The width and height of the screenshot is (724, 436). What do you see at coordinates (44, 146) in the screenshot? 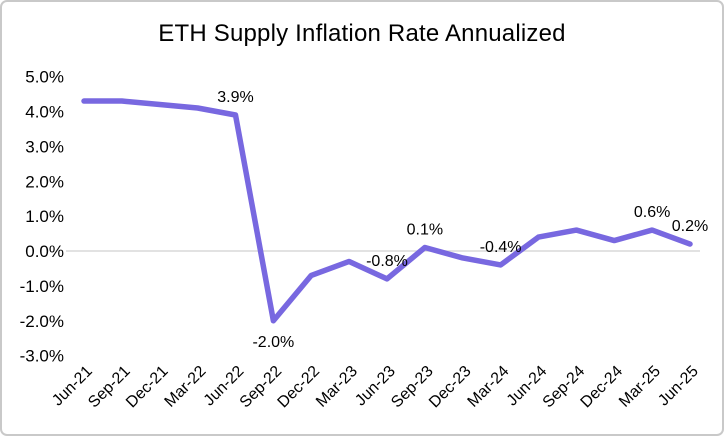
I see `y-axis-tick-label: 3.0%` at bounding box center [44, 146].